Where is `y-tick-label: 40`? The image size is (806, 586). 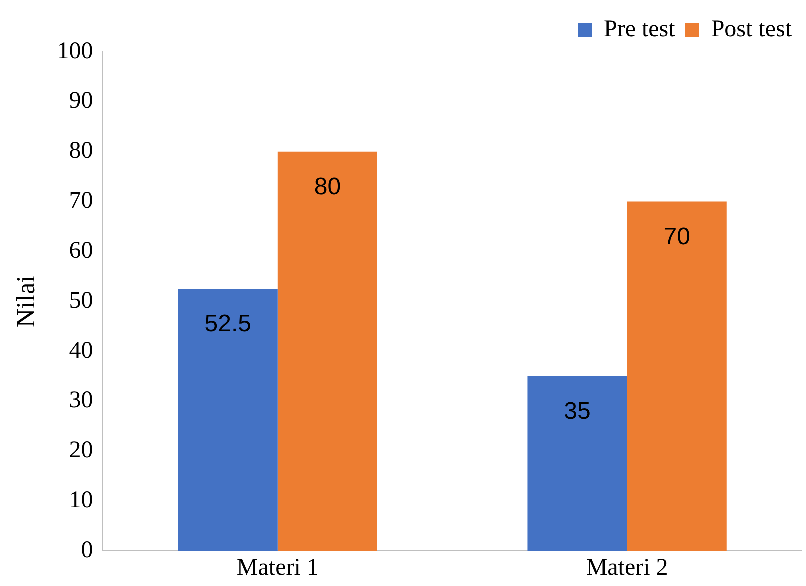 y-tick-label: 40 is located at coordinates (81, 351).